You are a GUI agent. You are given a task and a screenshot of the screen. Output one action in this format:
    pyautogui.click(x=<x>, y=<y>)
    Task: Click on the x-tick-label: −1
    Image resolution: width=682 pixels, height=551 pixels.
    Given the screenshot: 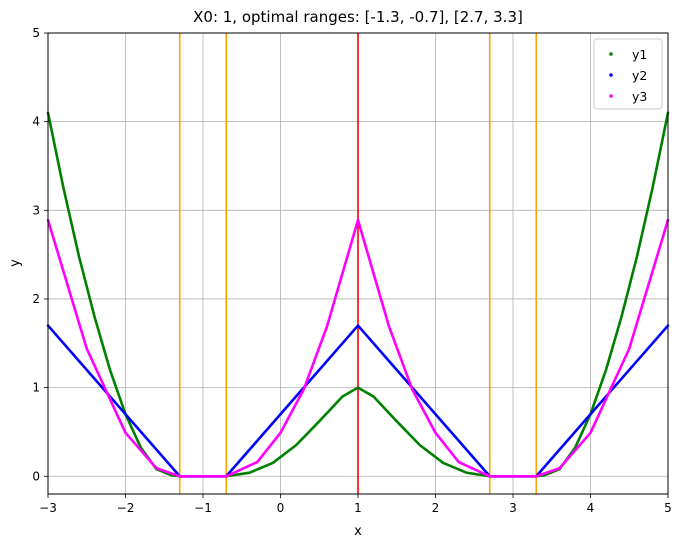 What is the action you would take?
    pyautogui.click(x=203, y=508)
    